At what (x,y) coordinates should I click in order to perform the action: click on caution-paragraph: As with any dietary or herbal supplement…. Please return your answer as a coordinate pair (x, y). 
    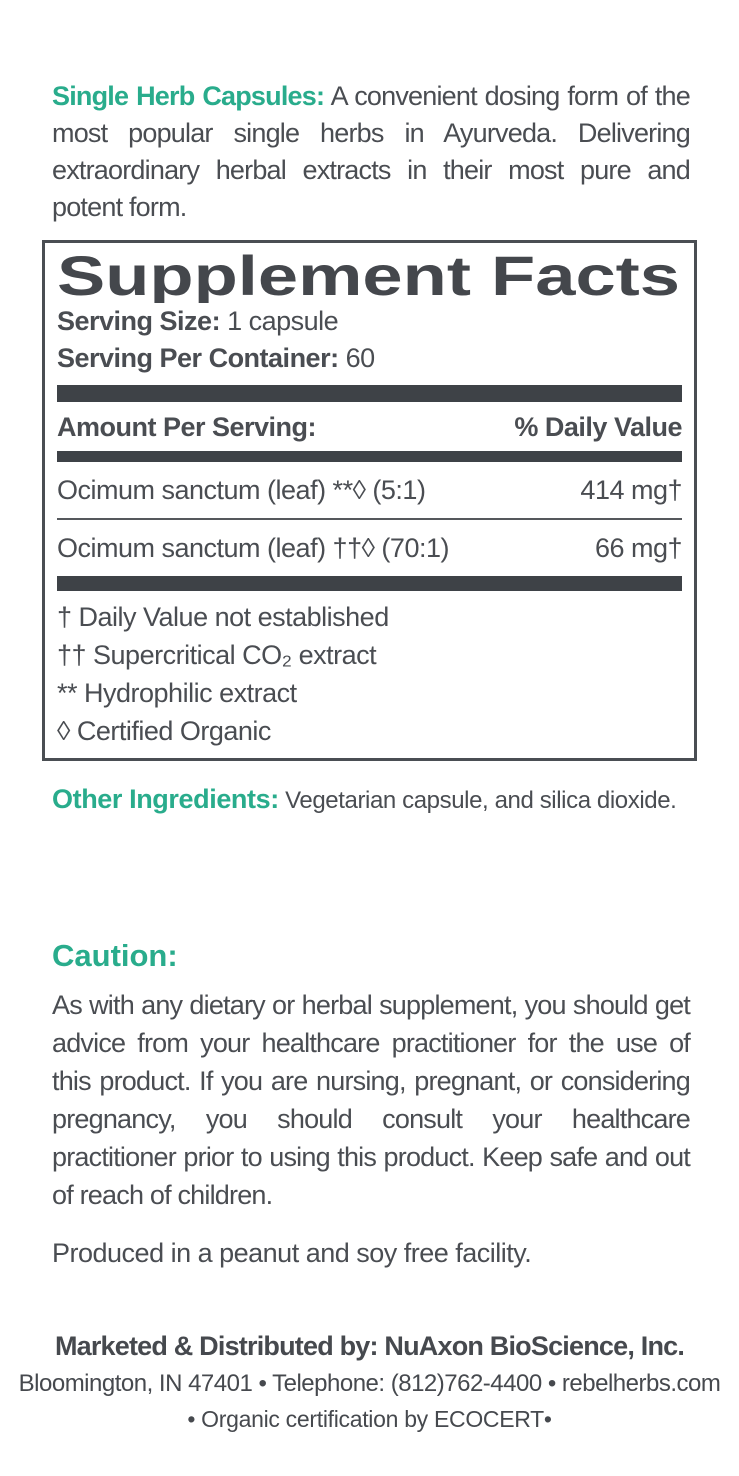
    Looking at the image, I should click on (371, 1100).